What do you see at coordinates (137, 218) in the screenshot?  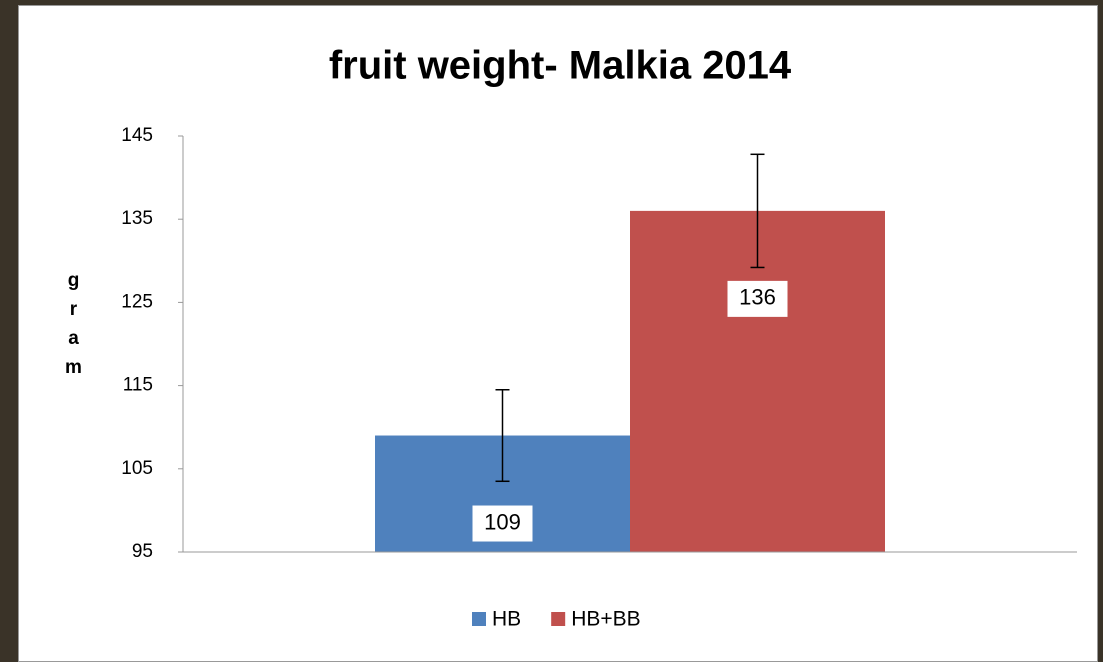 I see `y-tick-label: 135` at bounding box center [137, 218].